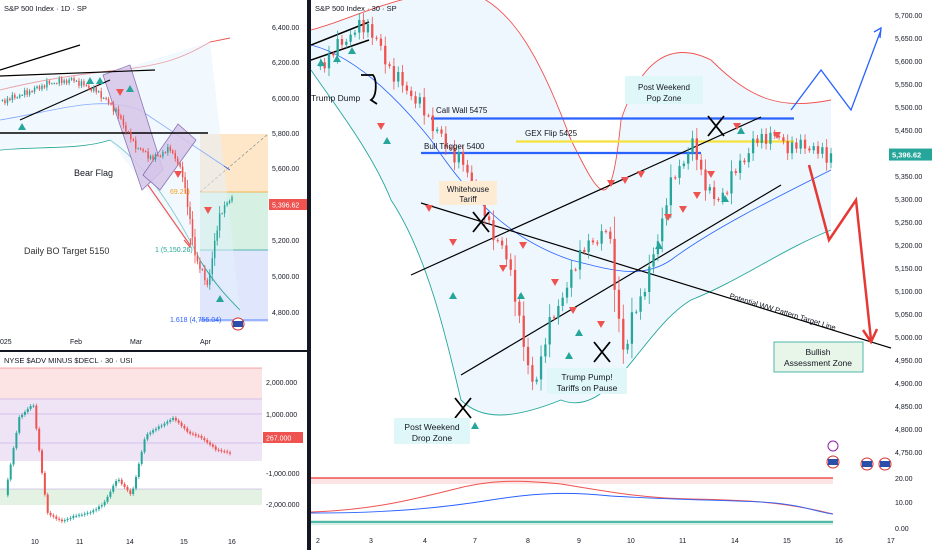 The height and width of the screenshot is (550, 932). Describe the element at coordinates (285, 63) in the screenshot. I see `daily-price-tick: 6,200.00` at that location.